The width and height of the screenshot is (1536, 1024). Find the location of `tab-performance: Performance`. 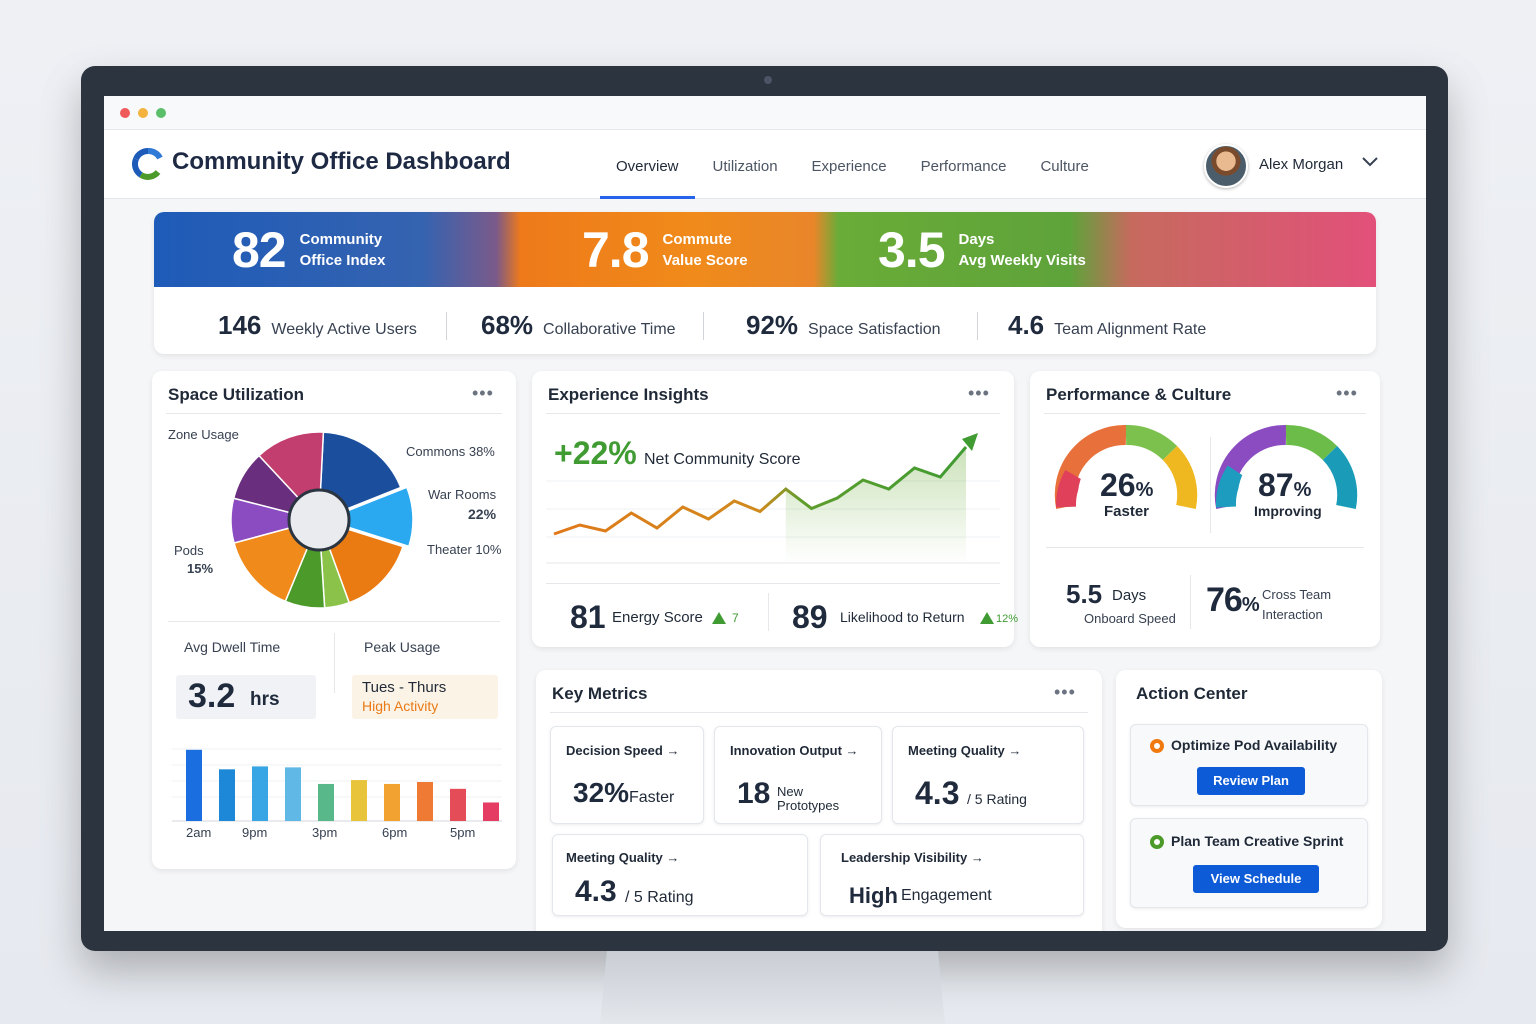

tab-performance: Performance is located at coordinates (963, 166).